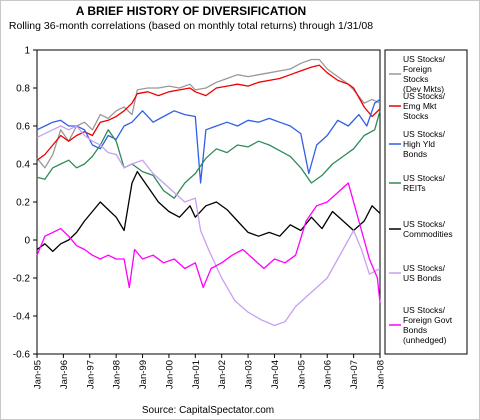 This screenshot has height=420, width=480. What do you see at coordinates (428, 320) in the screenshot?
I see `legend-label: Foreign Govt` at bounding box center [428, 320].